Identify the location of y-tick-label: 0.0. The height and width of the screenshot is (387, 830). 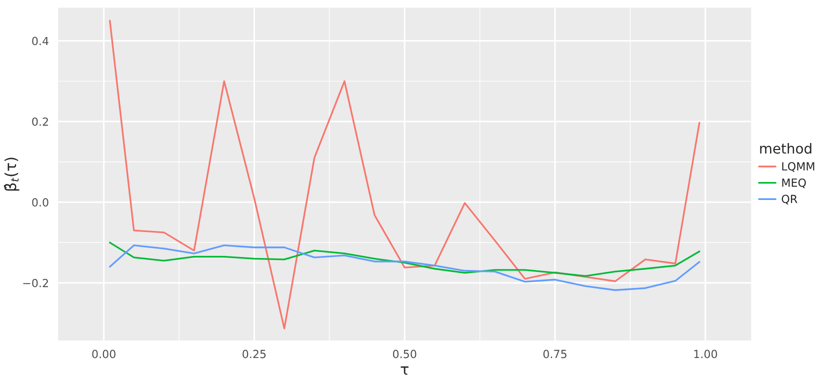
(40, 202).